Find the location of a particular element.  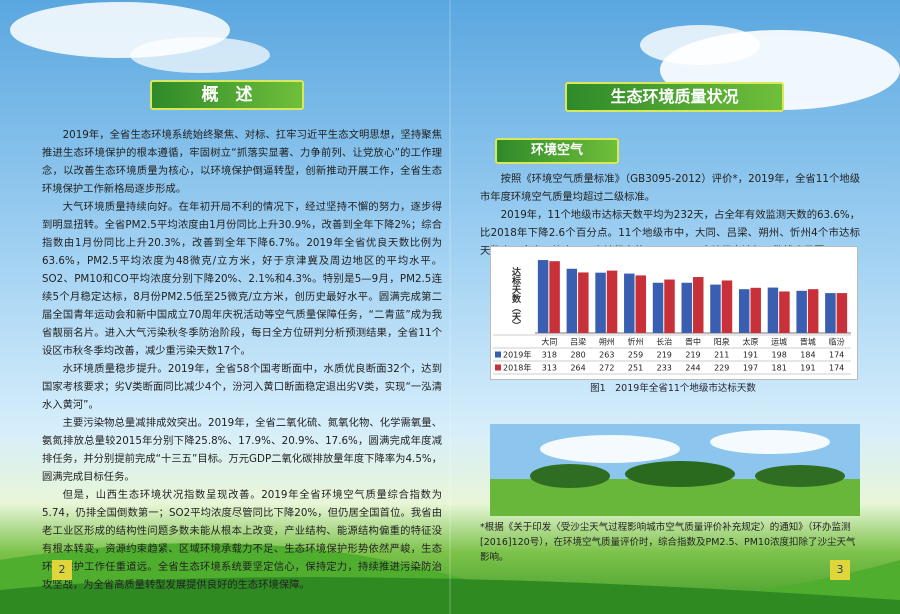

x-tick-label: 吕梁 is located at coordinates (578, 342).